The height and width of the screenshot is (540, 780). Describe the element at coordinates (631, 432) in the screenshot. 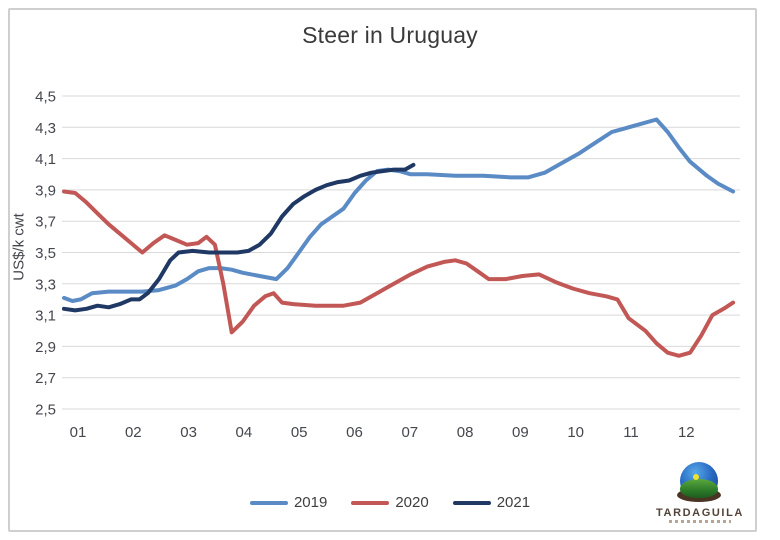

I see `x-tick-label: 11` at that location.